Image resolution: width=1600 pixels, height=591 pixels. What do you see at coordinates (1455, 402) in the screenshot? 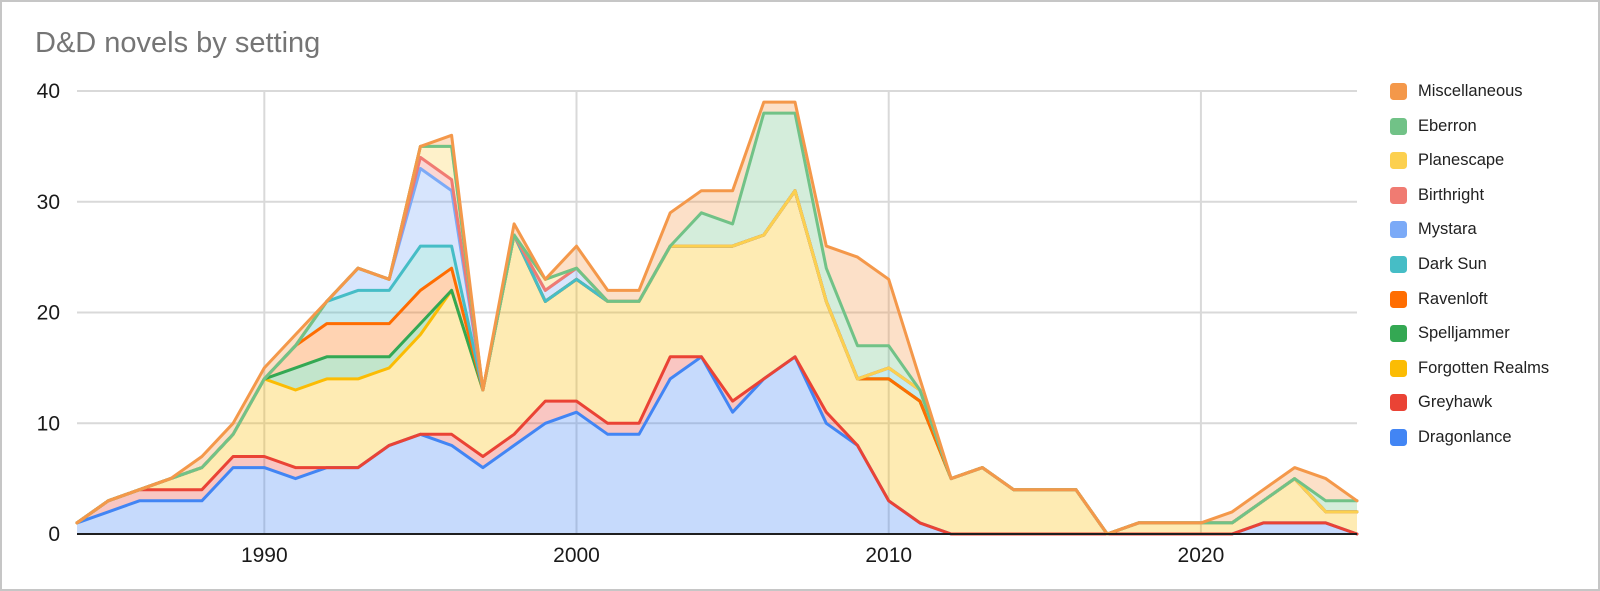
I see `legend-label: Greyhawk` at bounding box center [1455, 402].